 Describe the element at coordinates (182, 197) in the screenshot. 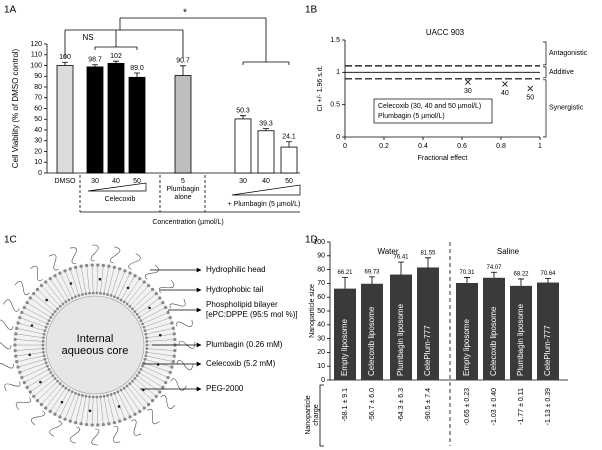

I see `label: alone` at that location.